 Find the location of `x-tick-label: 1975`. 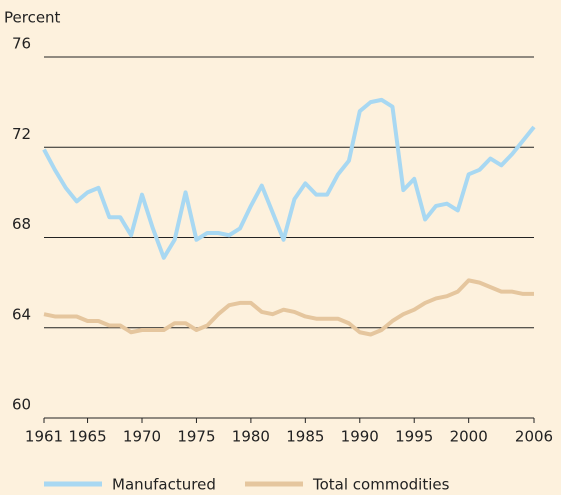

x-tick-label: 1975 is located at coordinates (196, 437).